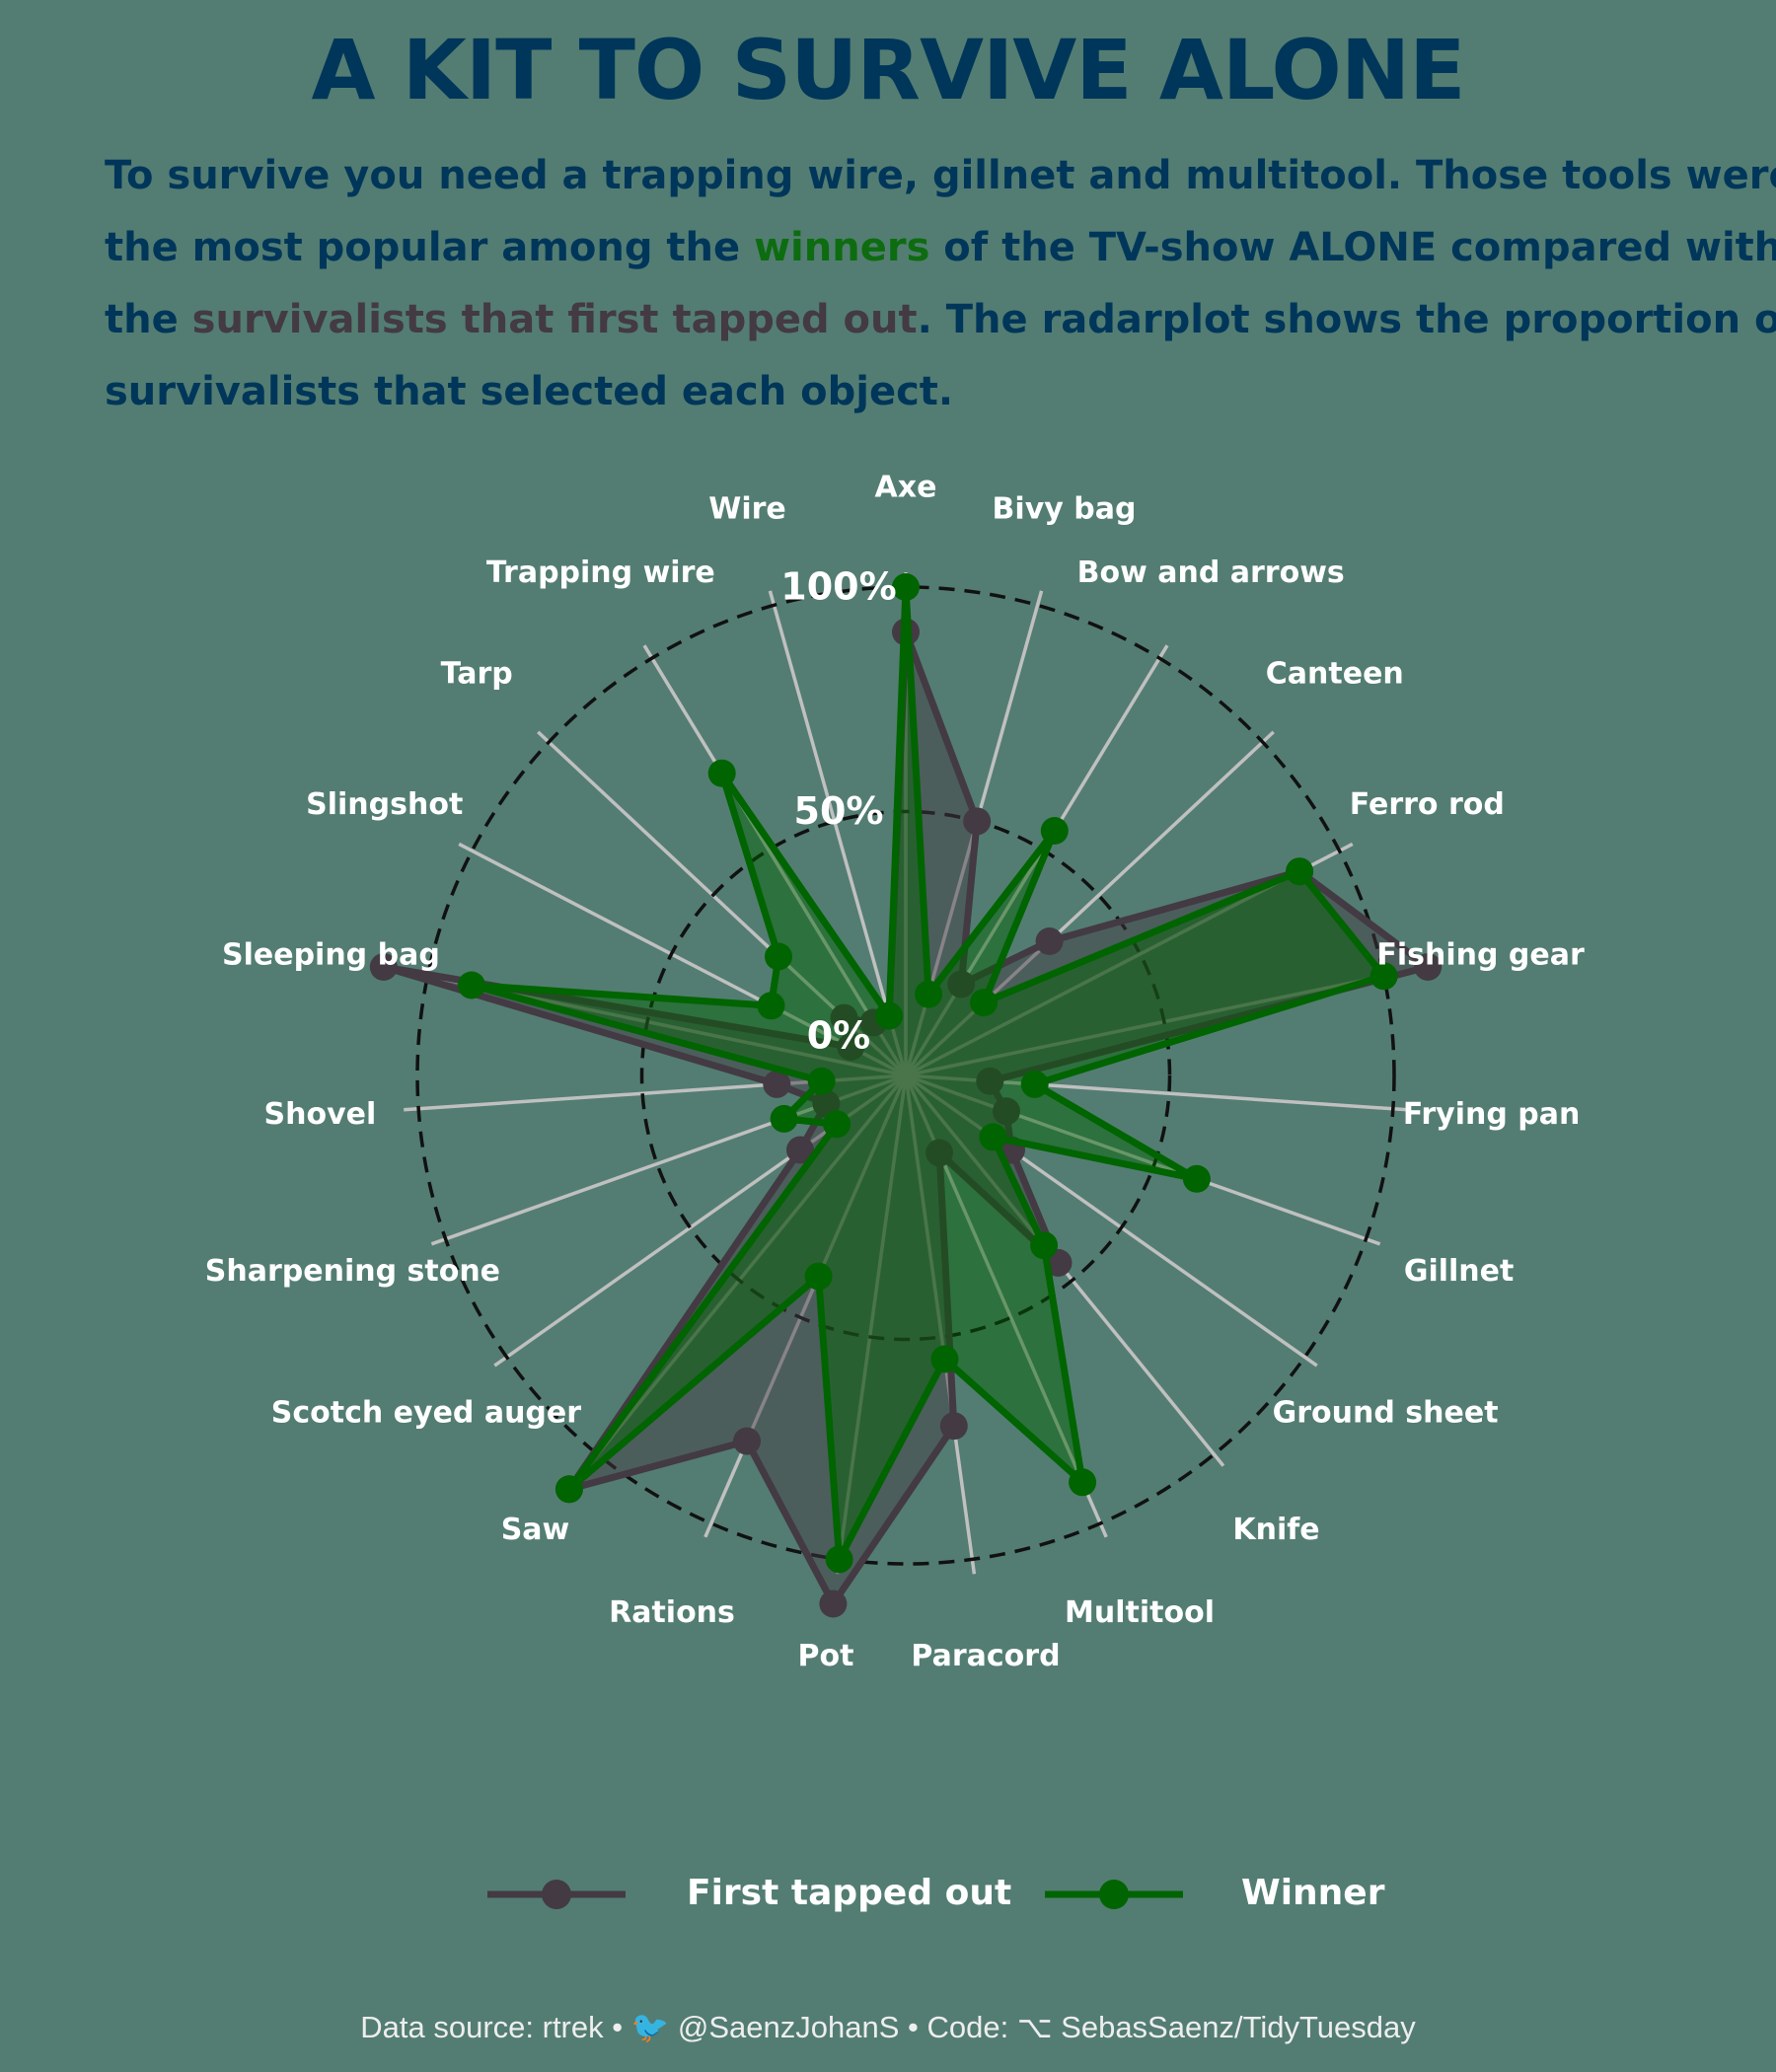 This screenshot has height=2072, width=1776. I want to click on point-winner-slingshot, so click(771, 1006).